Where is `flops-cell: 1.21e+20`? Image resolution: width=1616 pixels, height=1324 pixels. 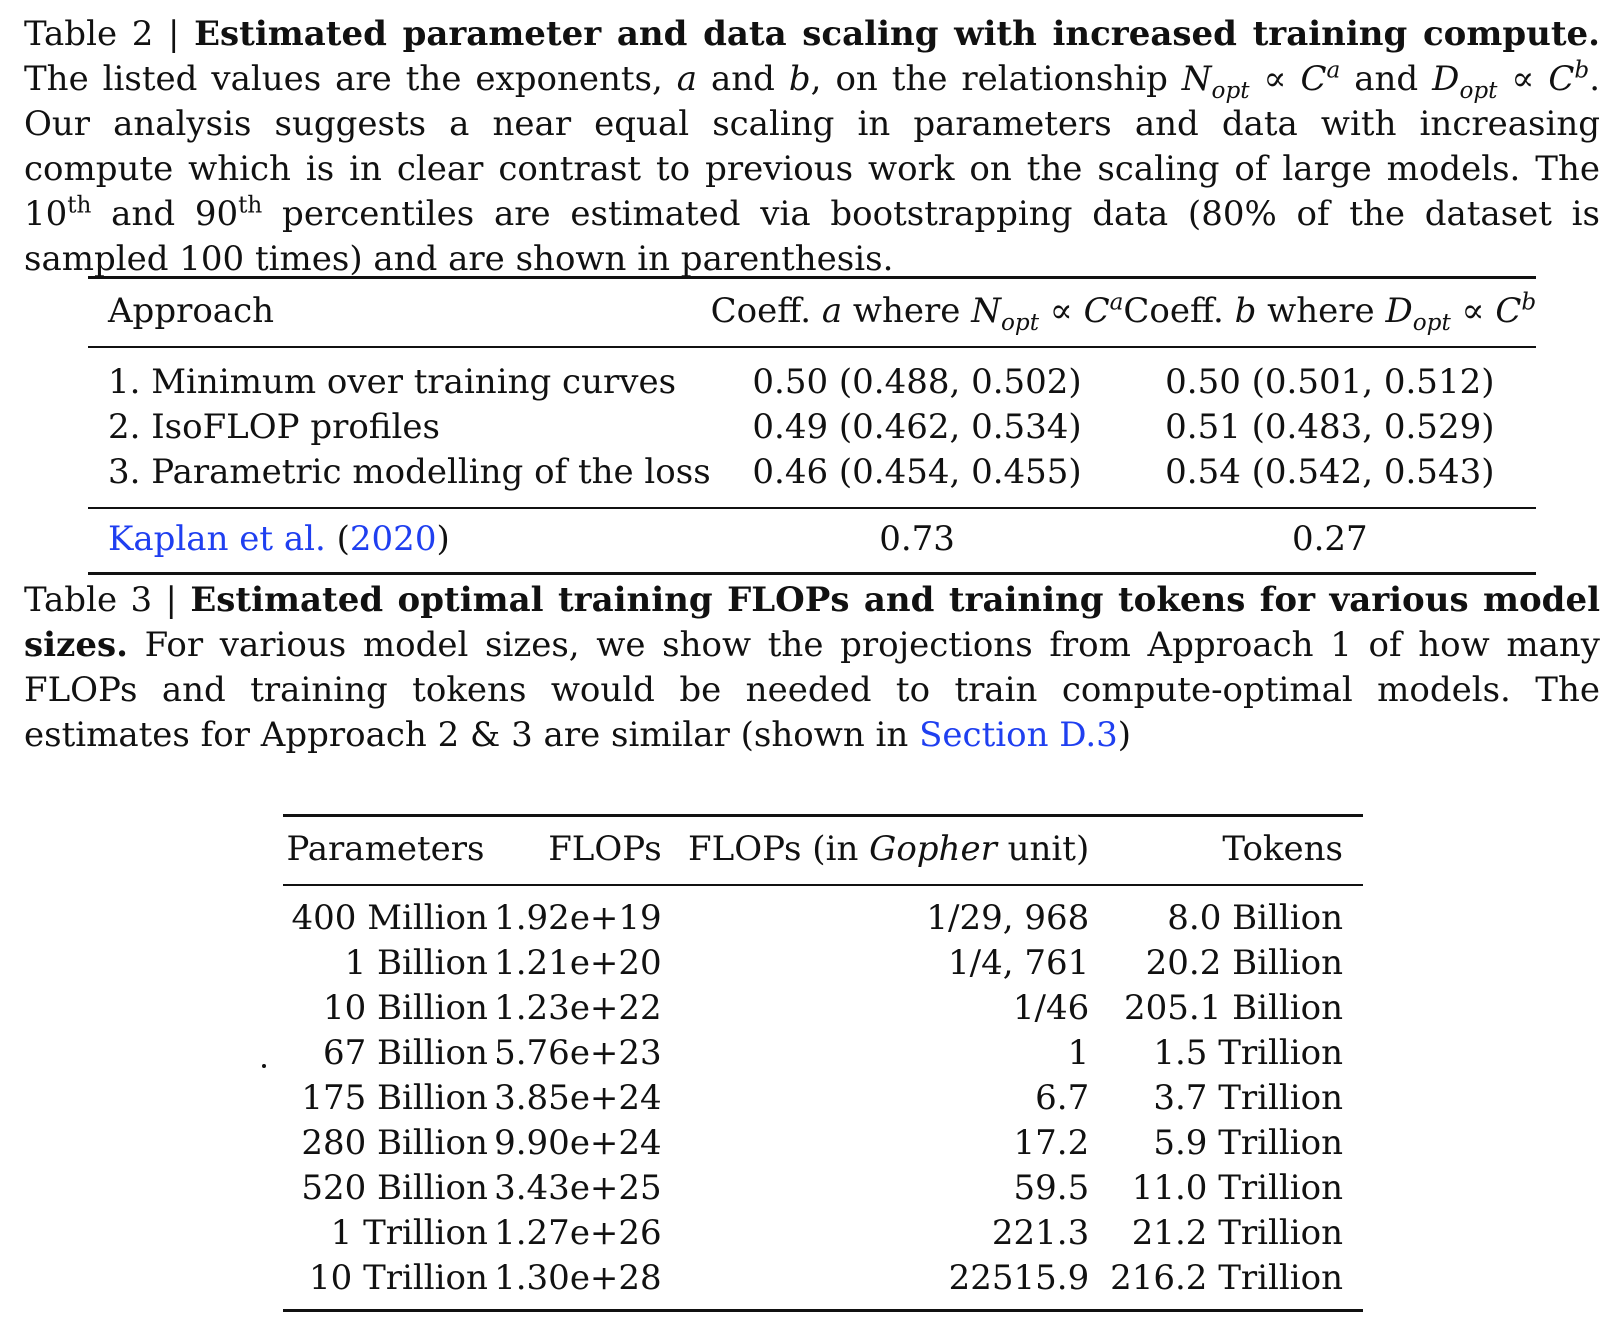 flops-cell: 1.21e+20 is located at coordinates (578, 963).